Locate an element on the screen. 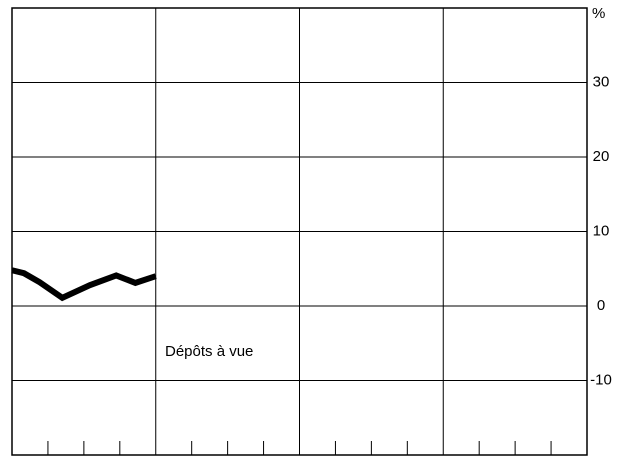 Image resolution: width=626 pixels, height=463 pixels. y-tick-label: 10 is located at coordinates (601, 230).